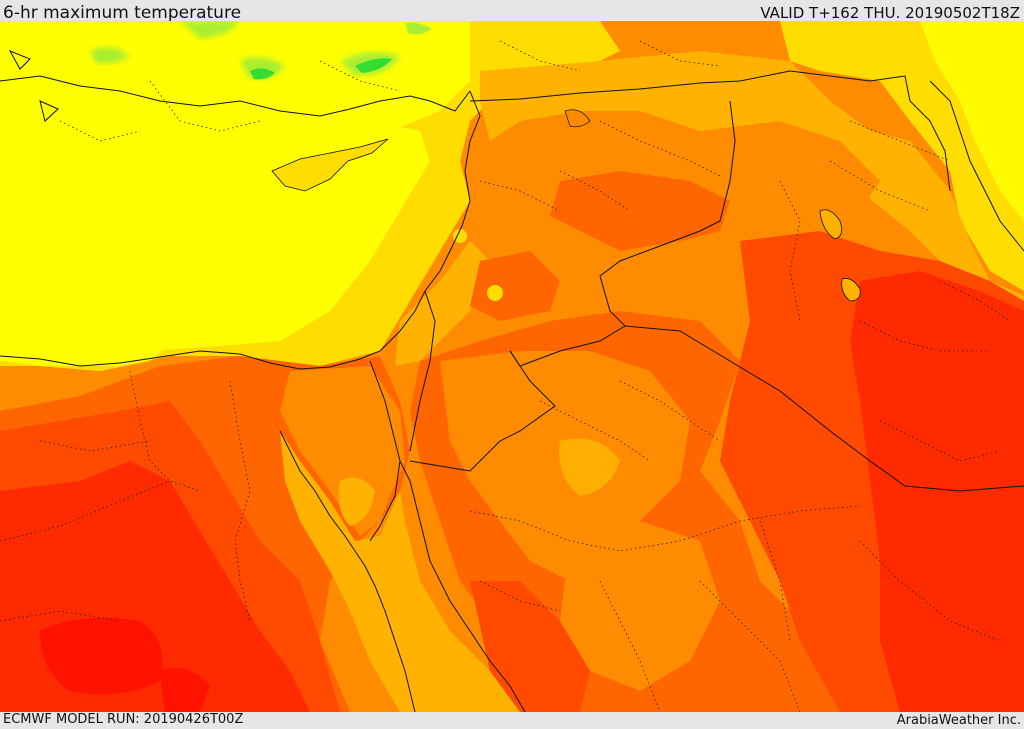 The width and height of the screenshot is (1024, 729). I want to click on light-orange-levant, so click(442, 303).